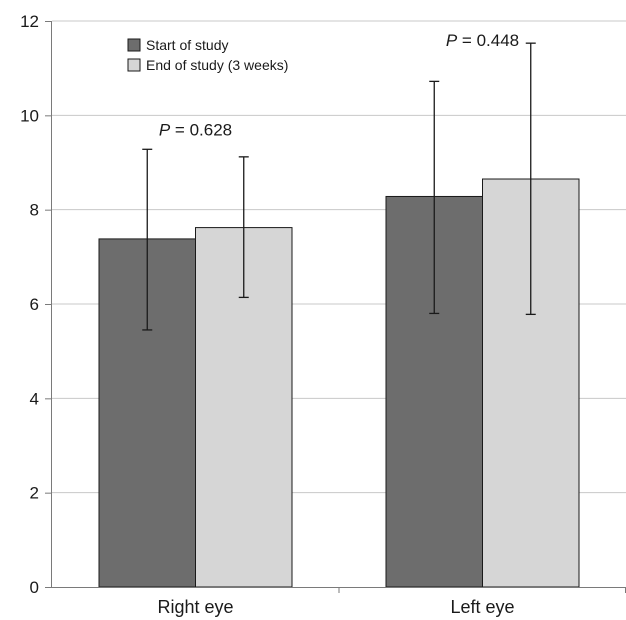 This screenshot has height=620, width=626. What do you see at coordinates (34, 587) in the screenshot?
I see `y-tick-label: 0` at bounding box center [34, 587].